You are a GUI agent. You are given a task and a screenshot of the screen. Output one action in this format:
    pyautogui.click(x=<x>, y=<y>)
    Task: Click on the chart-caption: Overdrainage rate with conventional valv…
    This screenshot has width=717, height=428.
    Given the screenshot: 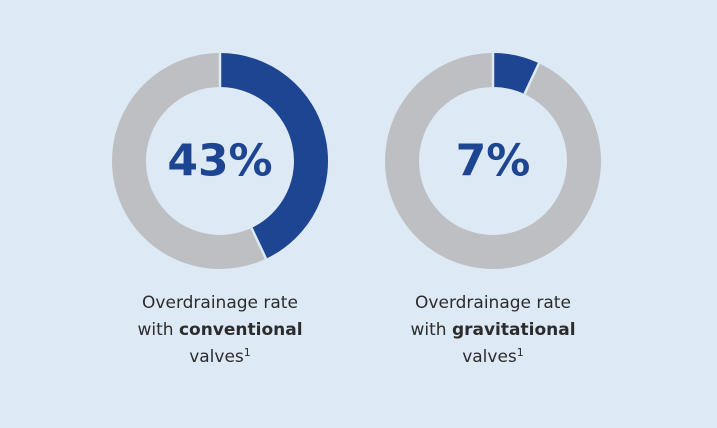 What is the action you would take?
    pyautogui.click(x=220, y=330)
    